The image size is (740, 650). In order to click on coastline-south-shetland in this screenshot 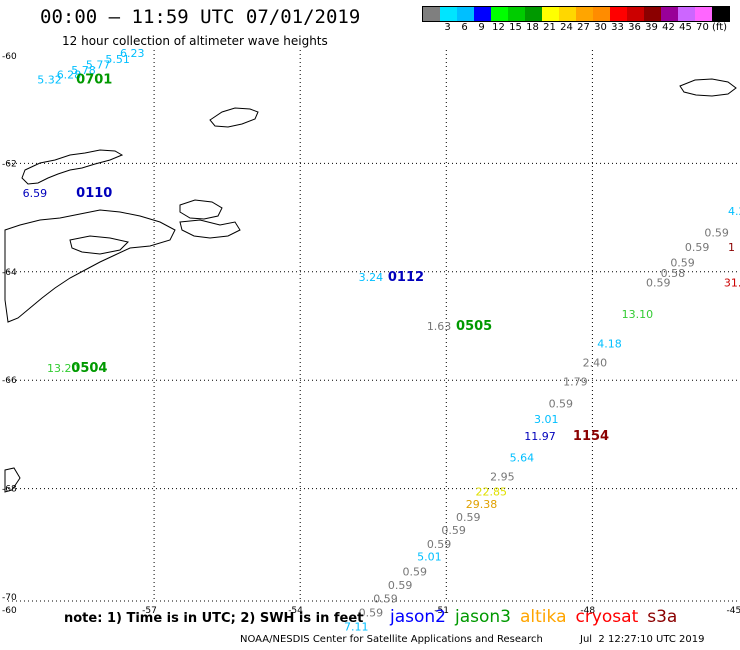, I will do `click(72, 167)`.